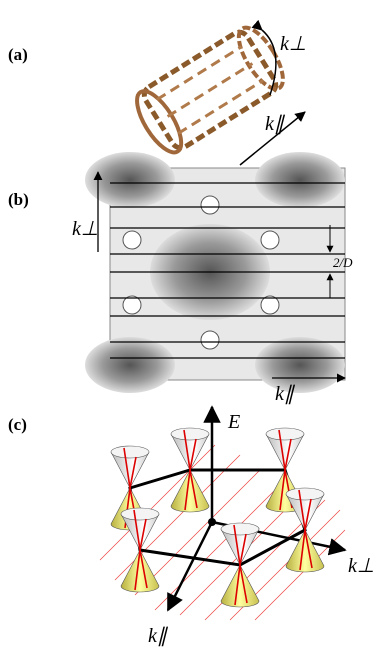 The width and height of the screenshot is (376, 655). I want to click on annotation: E, so click(233, 422).